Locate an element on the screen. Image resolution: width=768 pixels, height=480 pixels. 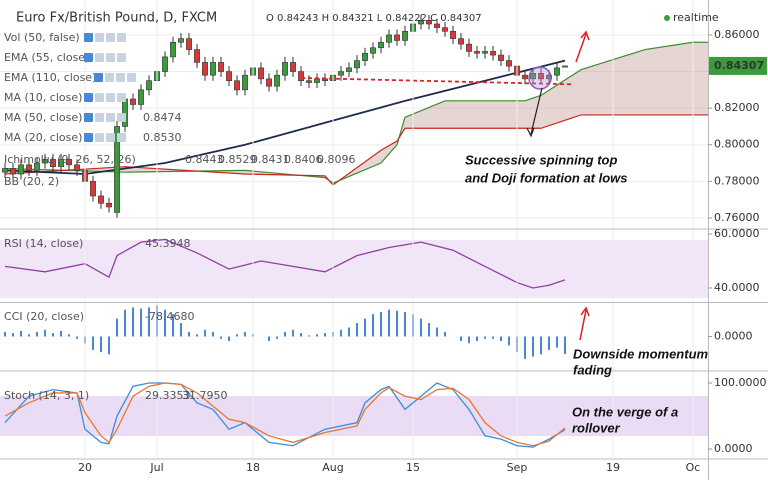
y-tick-label: 0.82000 is located at coordinates (737, 107).